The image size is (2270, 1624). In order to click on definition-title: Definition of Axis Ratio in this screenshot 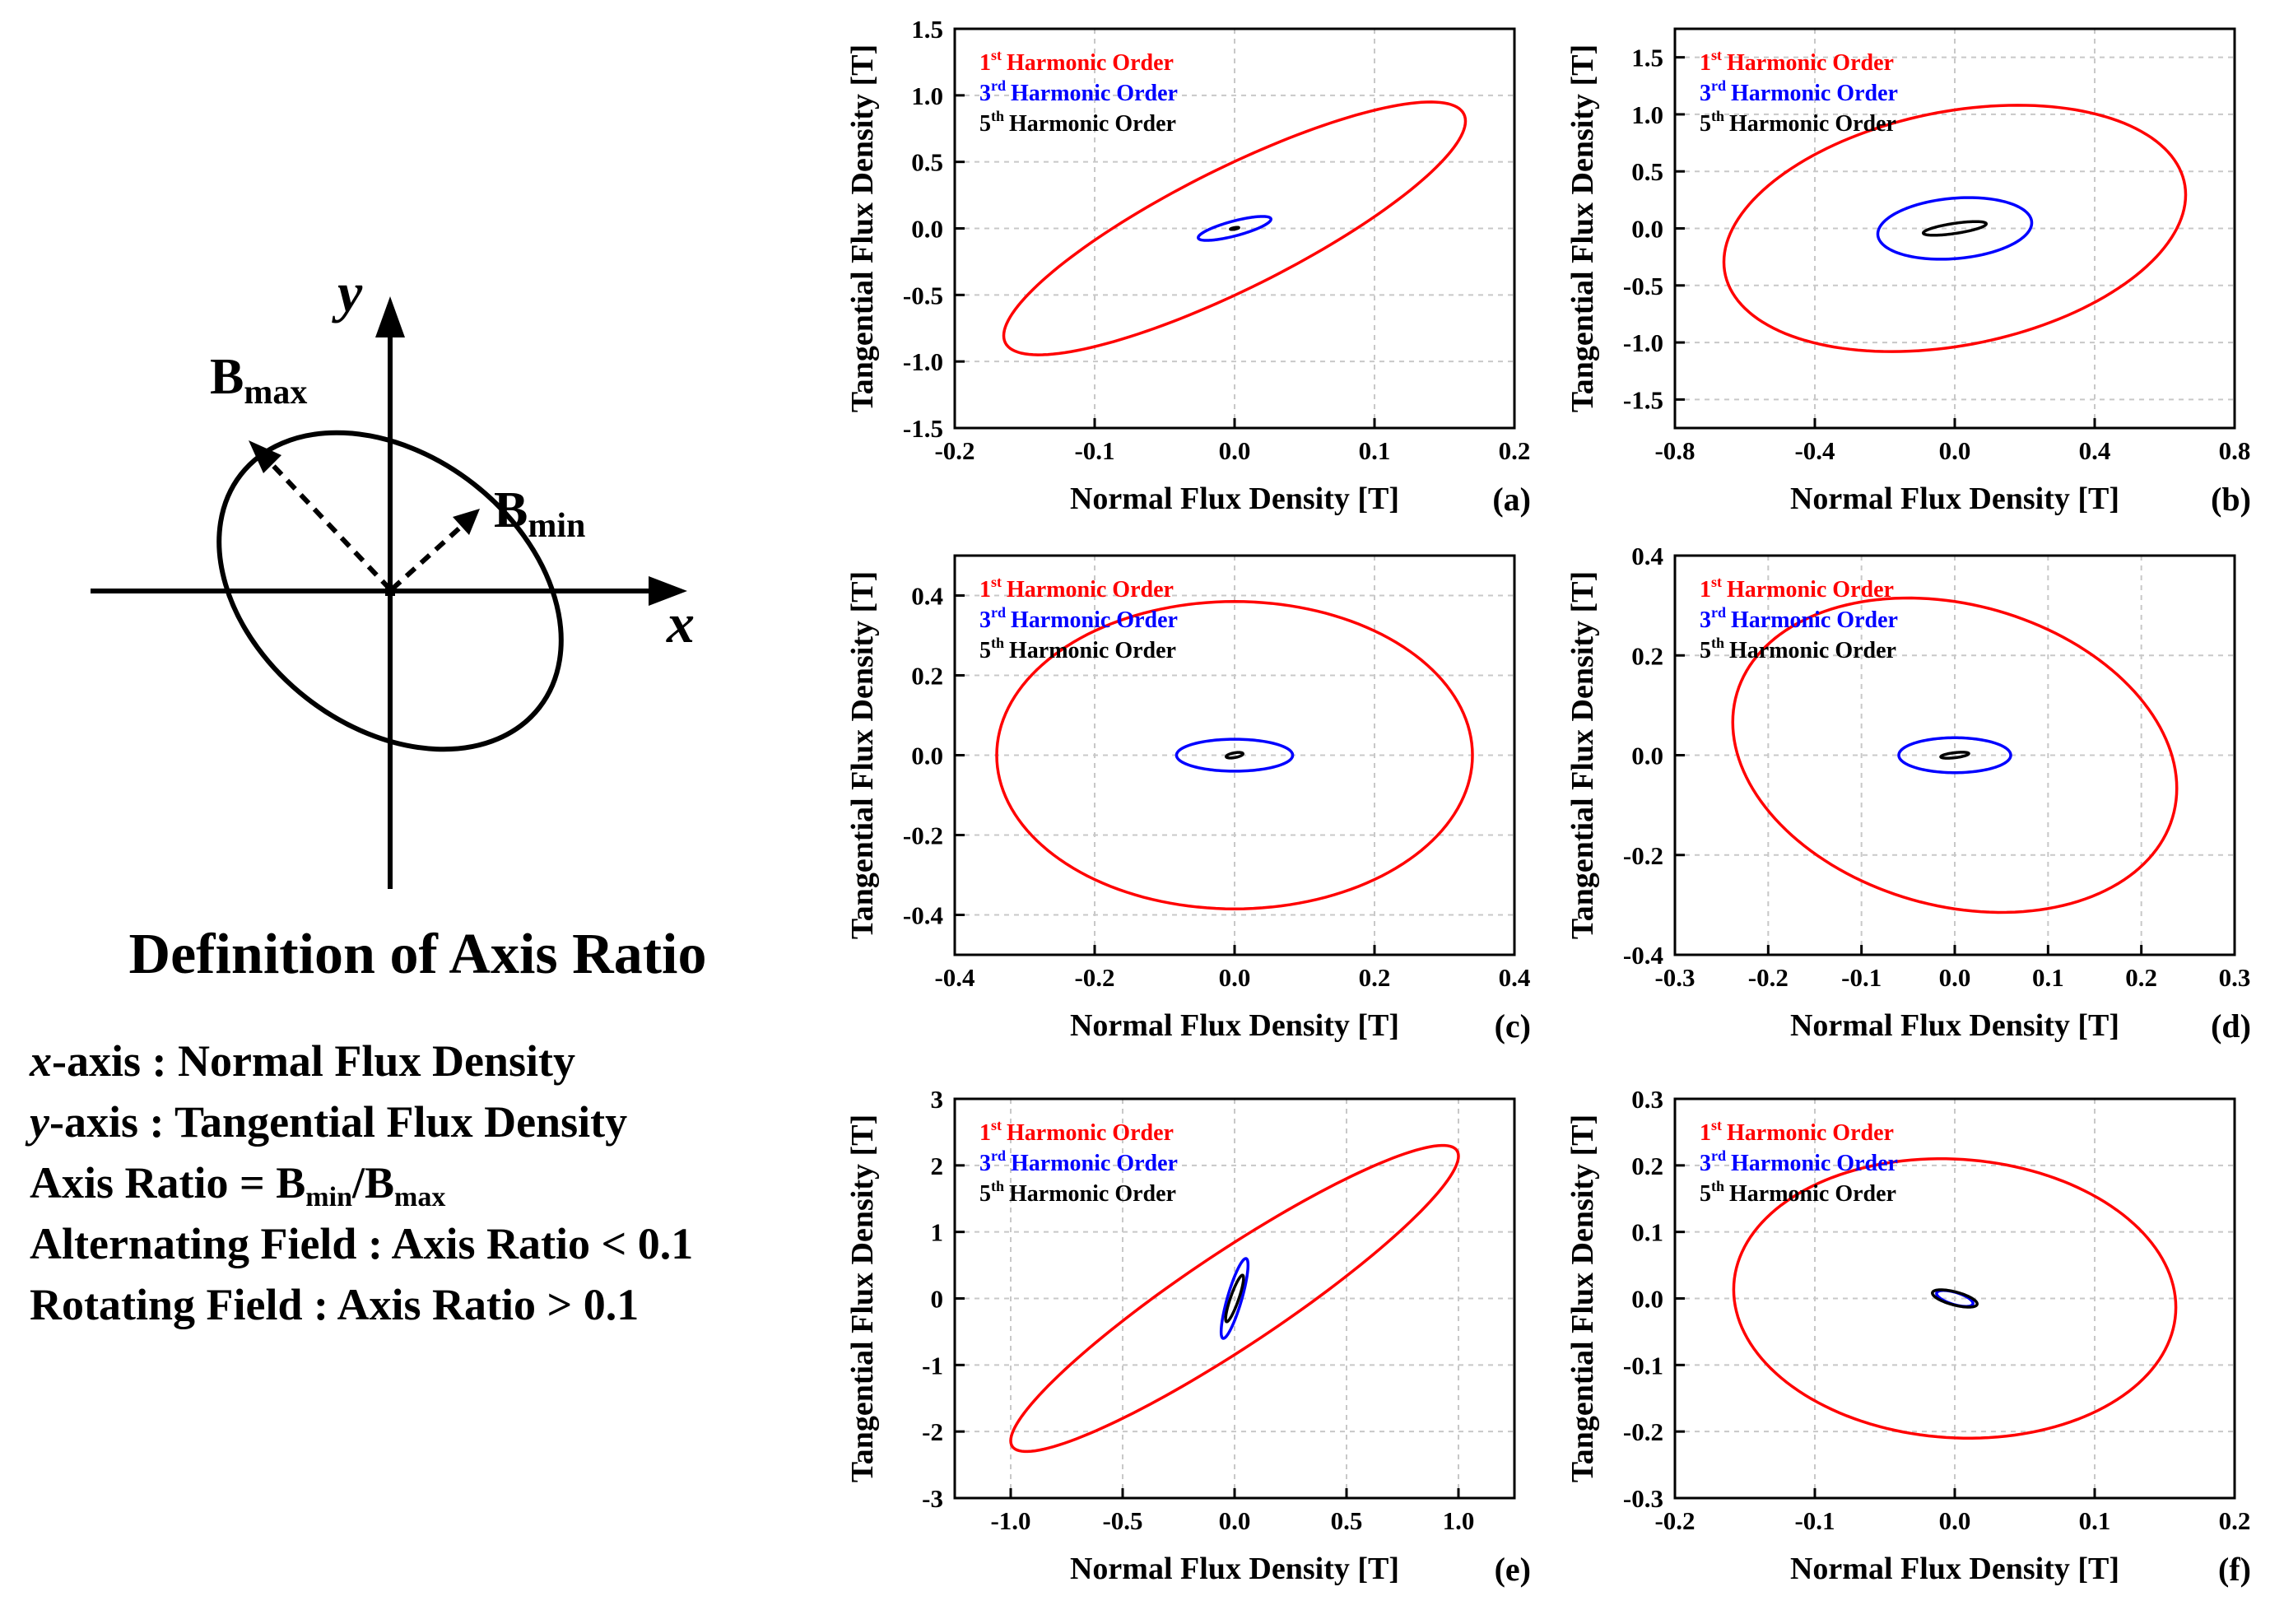, I will do `click(417, 954)`.